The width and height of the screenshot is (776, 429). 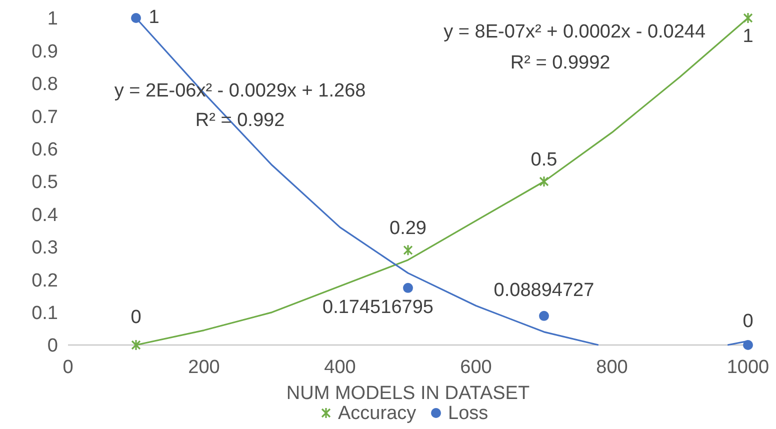 I want to click on x-tick-label: 600, so click(x=476, y=367).